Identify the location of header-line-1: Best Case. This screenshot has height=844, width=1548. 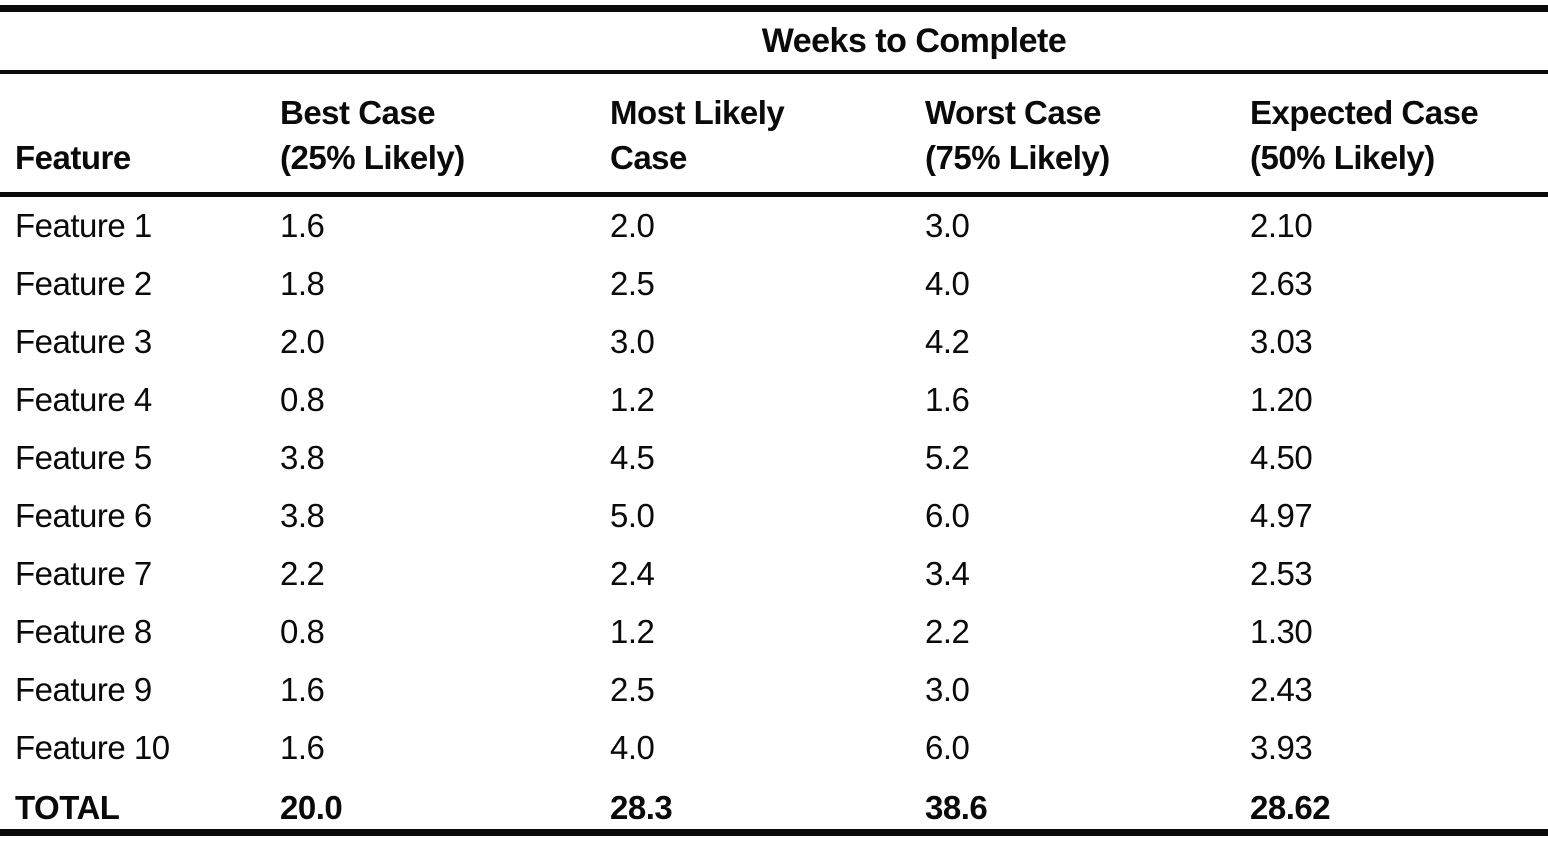
(358, 112).